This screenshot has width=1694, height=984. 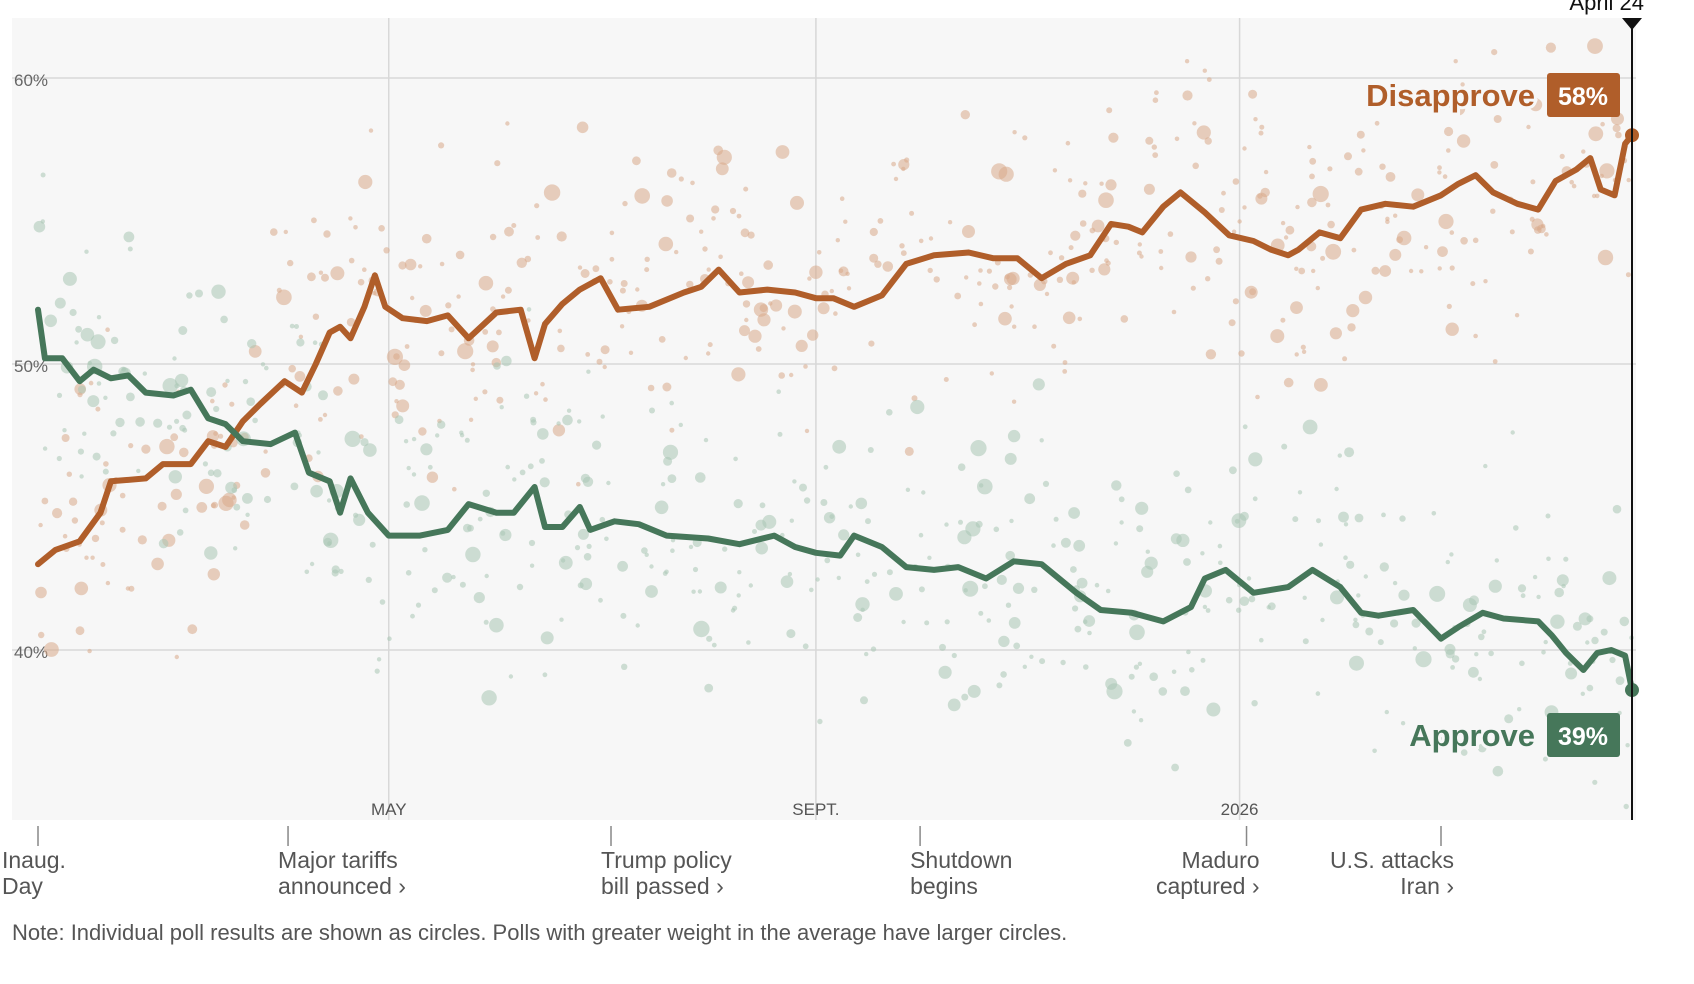 I want to click on x-tick-label: SEPT., so click(x=815, y=809).